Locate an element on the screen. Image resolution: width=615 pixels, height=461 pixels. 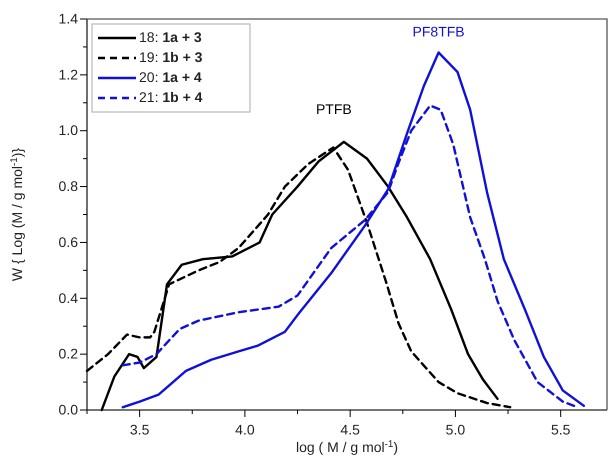
y-tick-label: 1.4 is located at coordinates (68, 18).